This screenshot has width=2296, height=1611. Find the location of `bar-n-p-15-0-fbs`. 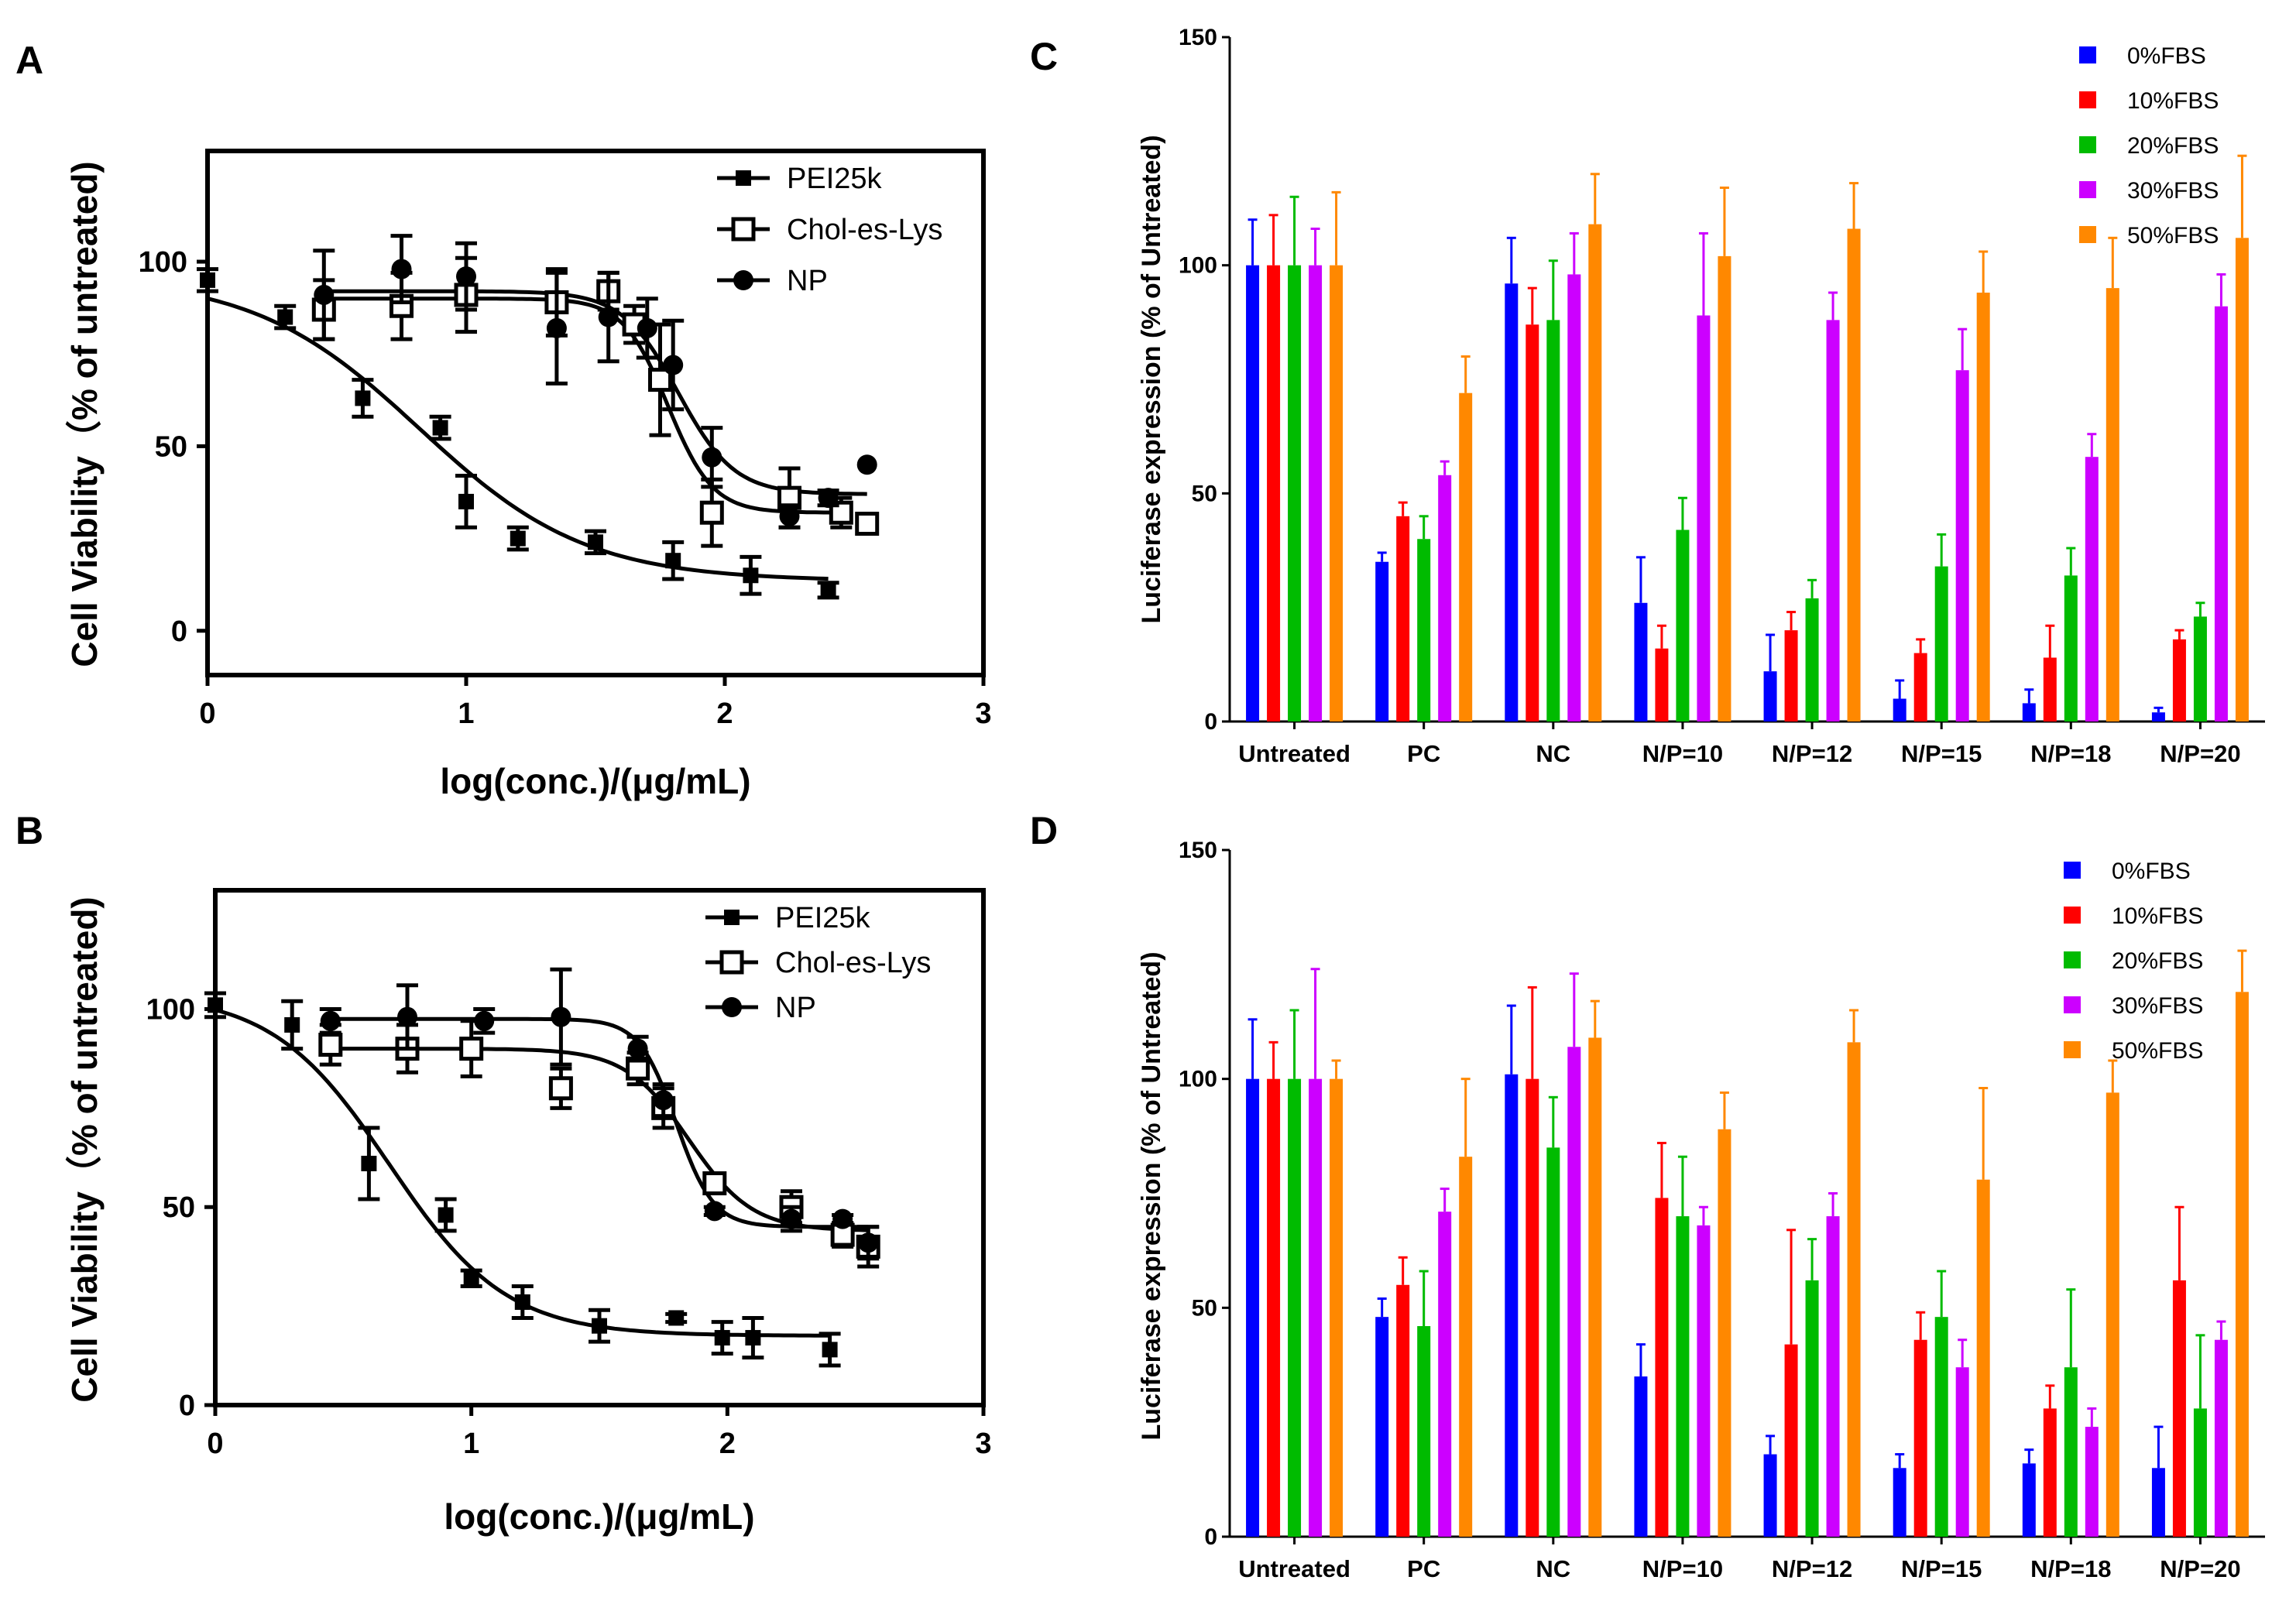

bar-n-p-15-0-fbs is located at coordinates (1900, 1503).